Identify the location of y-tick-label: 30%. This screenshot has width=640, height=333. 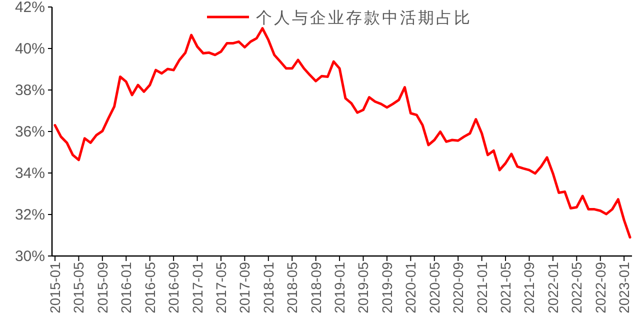
(29, 256).